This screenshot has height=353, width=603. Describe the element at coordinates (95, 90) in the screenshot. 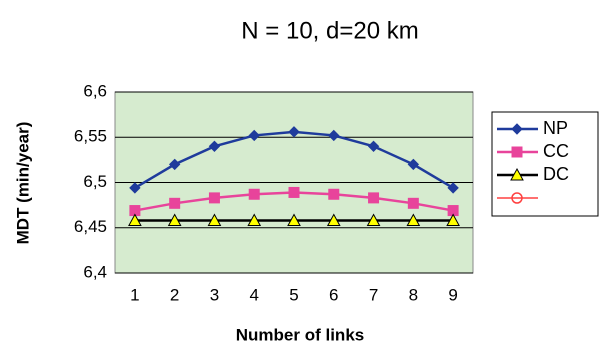

I see `y-tick-label: 6,6` at that location.